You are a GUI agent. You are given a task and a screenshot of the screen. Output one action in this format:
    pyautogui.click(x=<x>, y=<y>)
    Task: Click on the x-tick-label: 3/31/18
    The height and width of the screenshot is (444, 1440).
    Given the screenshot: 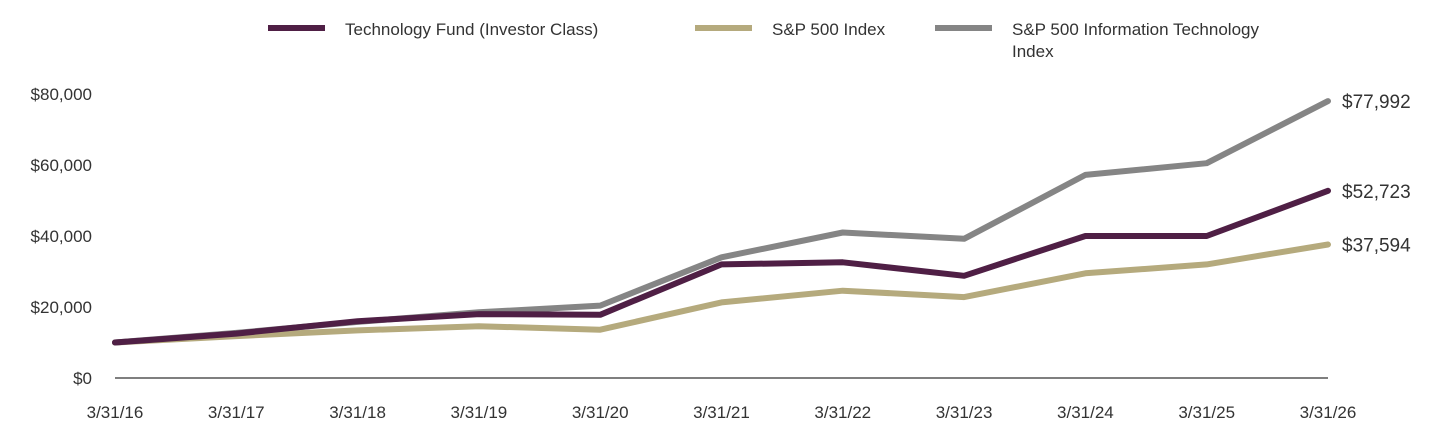 What is the action you would take?
    pyautogui.click(x=357, y=412)
    